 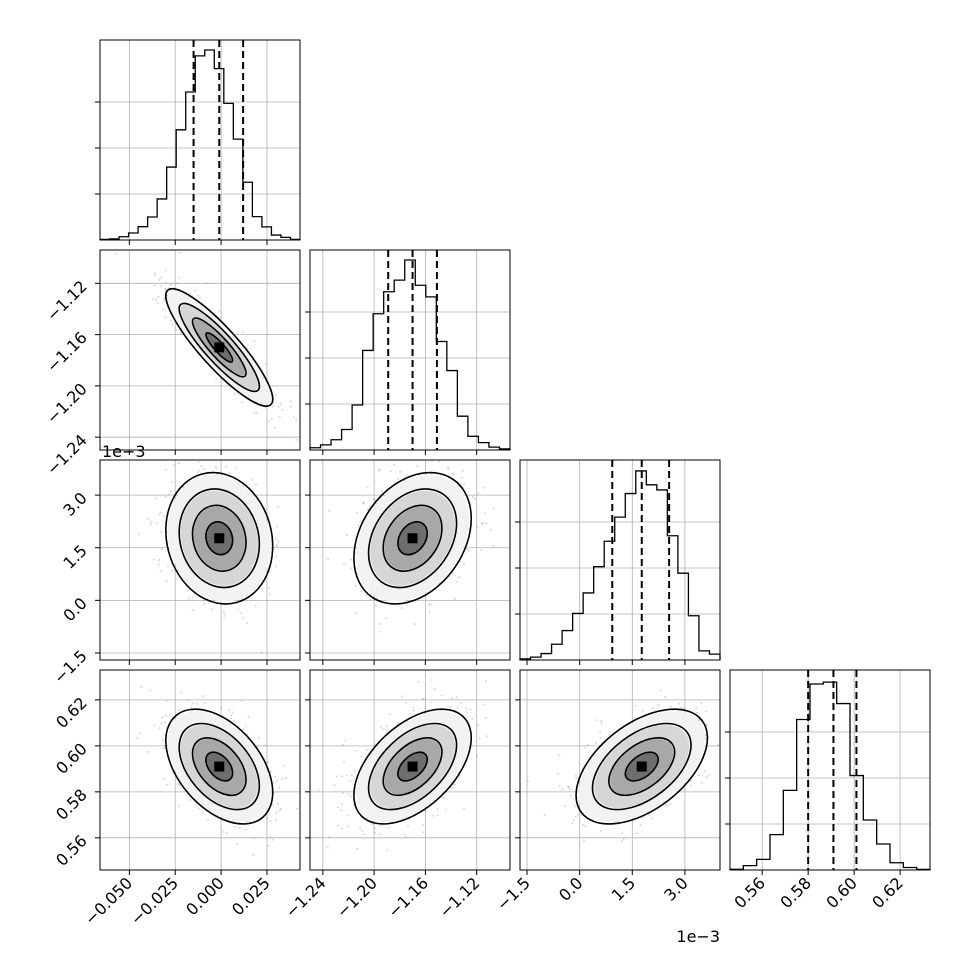 I want to click on x-tick-label: 0.60, so click(x=841, y=892).